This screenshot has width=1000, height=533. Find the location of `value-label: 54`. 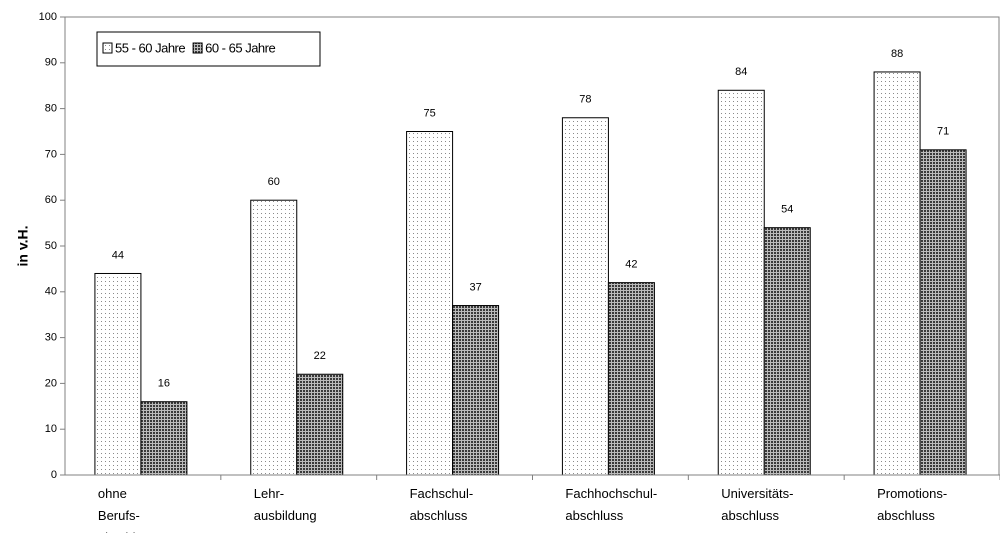

value-label: 54 is located at coordinates (787, 210).